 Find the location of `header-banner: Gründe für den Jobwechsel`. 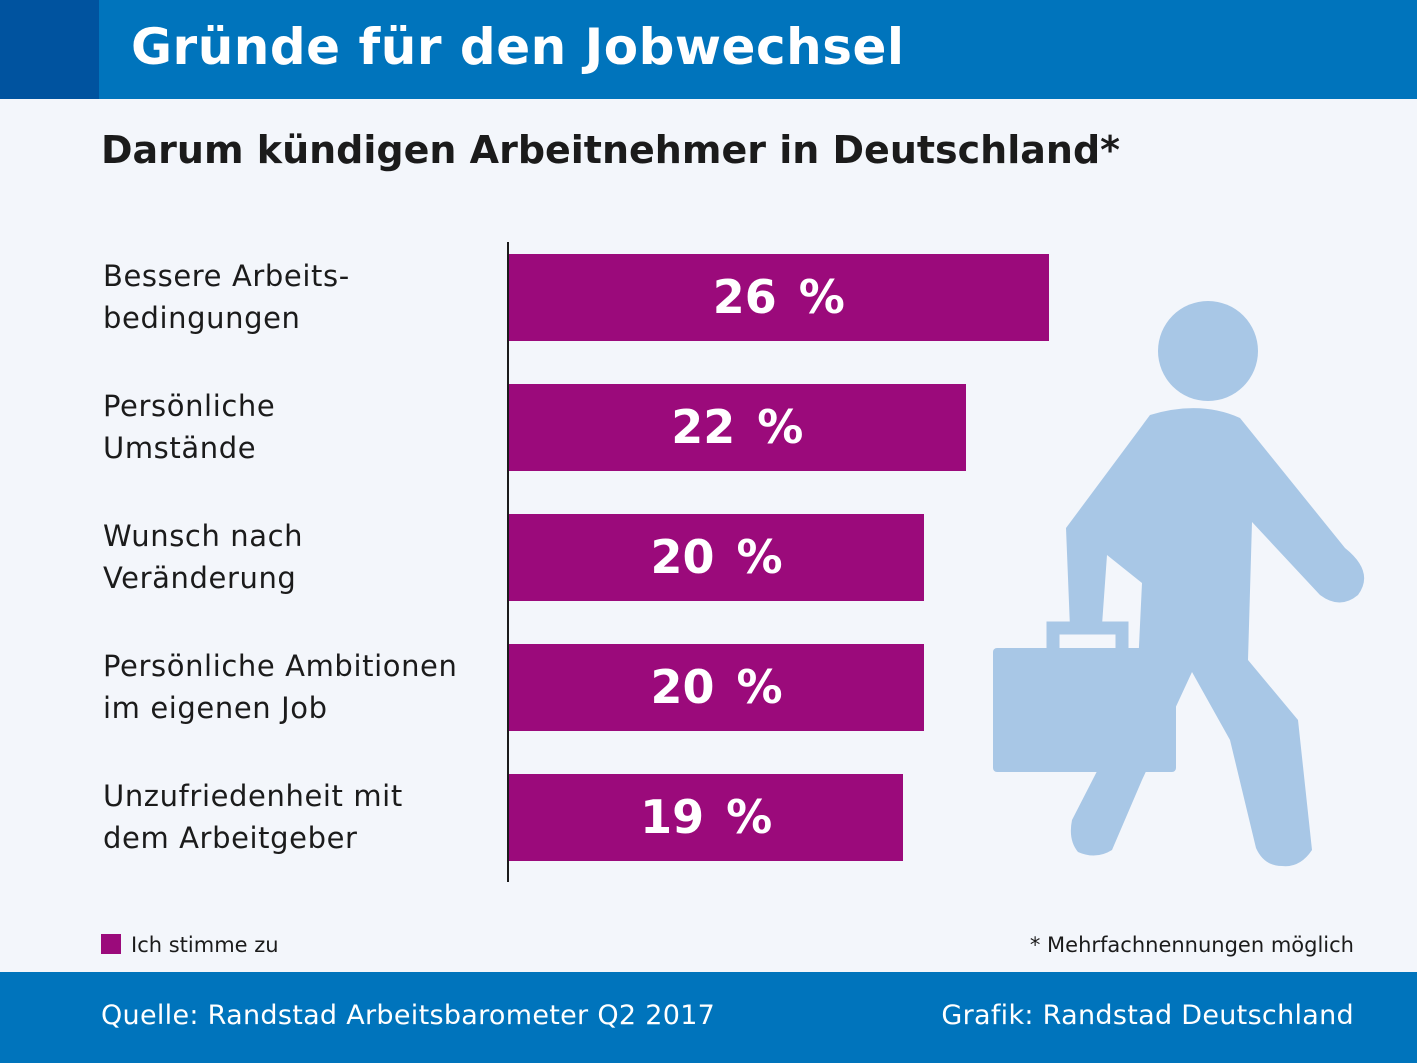

header-banner: Gründe für den Jobwechsel is located at coordinates (708, 49).